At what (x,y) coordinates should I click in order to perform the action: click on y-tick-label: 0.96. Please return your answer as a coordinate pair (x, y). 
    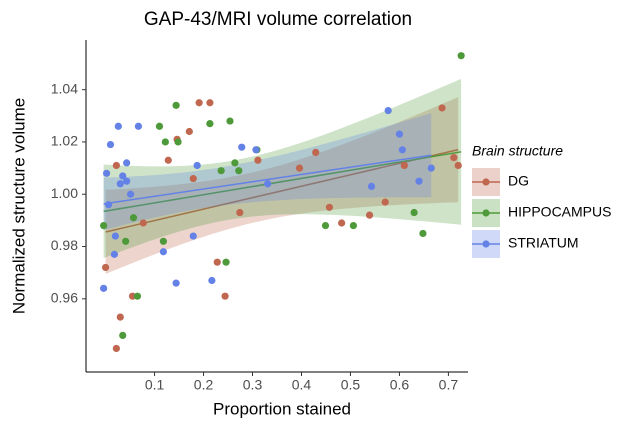
    Looking at the image, I should click on (64, 298).